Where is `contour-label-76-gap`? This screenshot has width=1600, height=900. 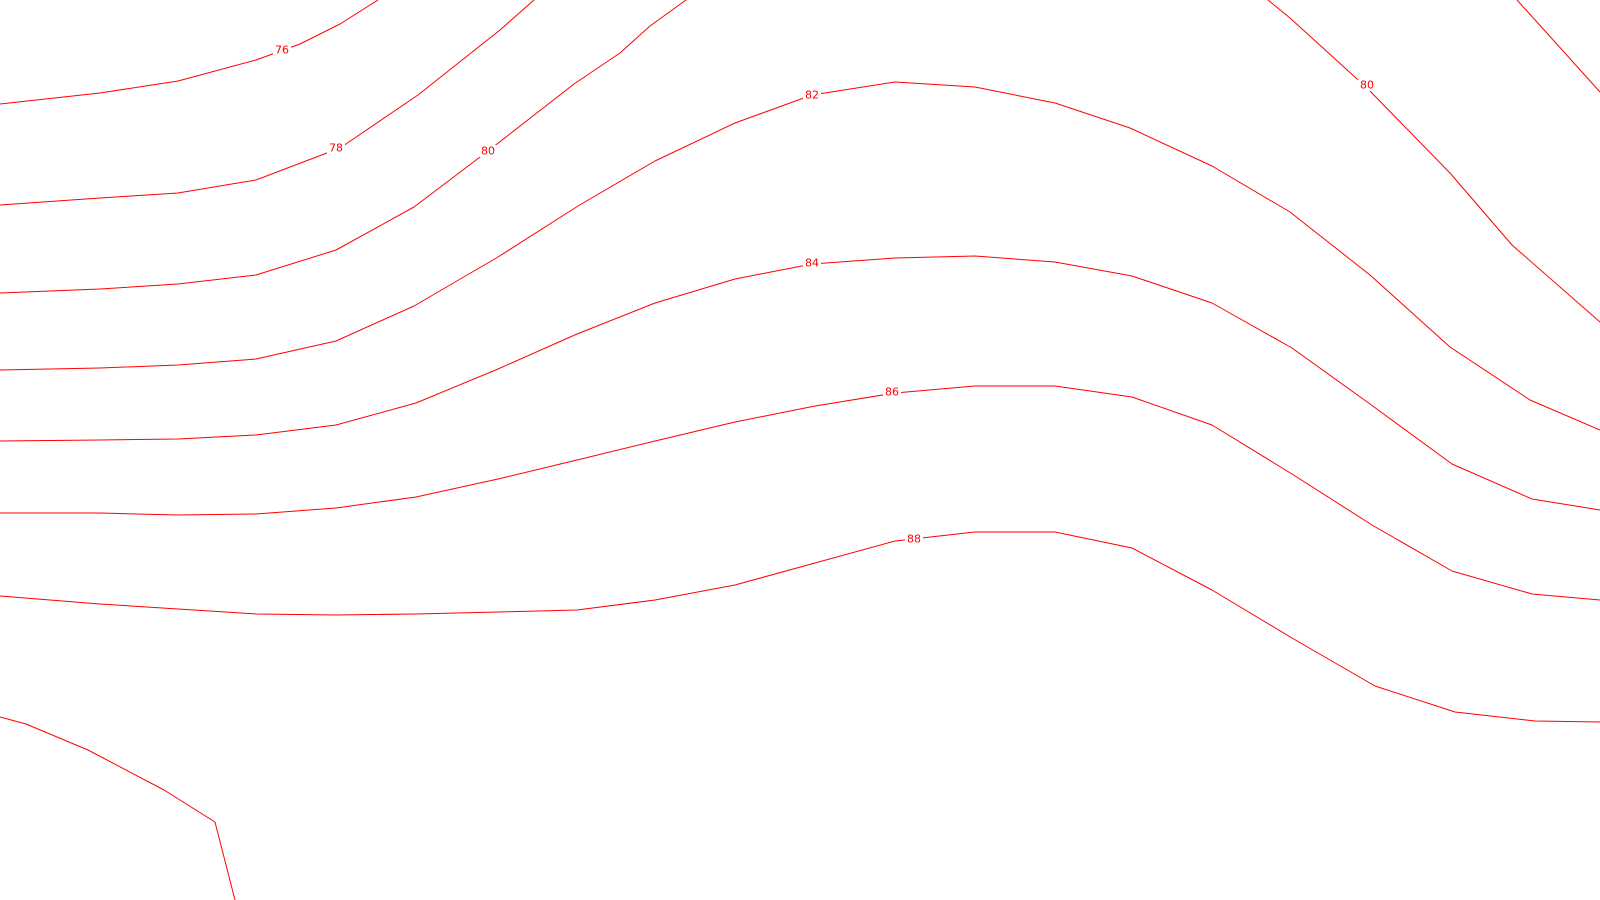 contour-label-76-gap is located at coordinates (282, 50).